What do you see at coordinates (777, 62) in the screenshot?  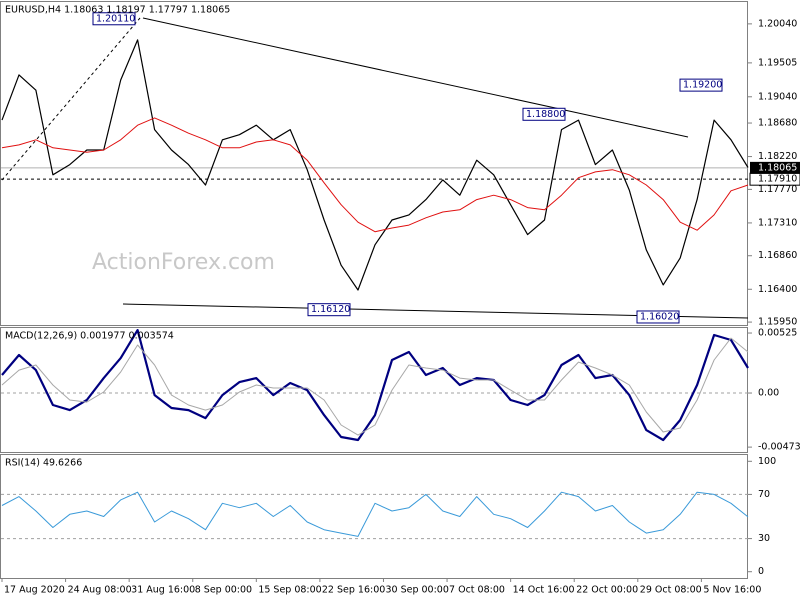 I see `y-tick-label: 1.19505` at bounding box center [777, 62].